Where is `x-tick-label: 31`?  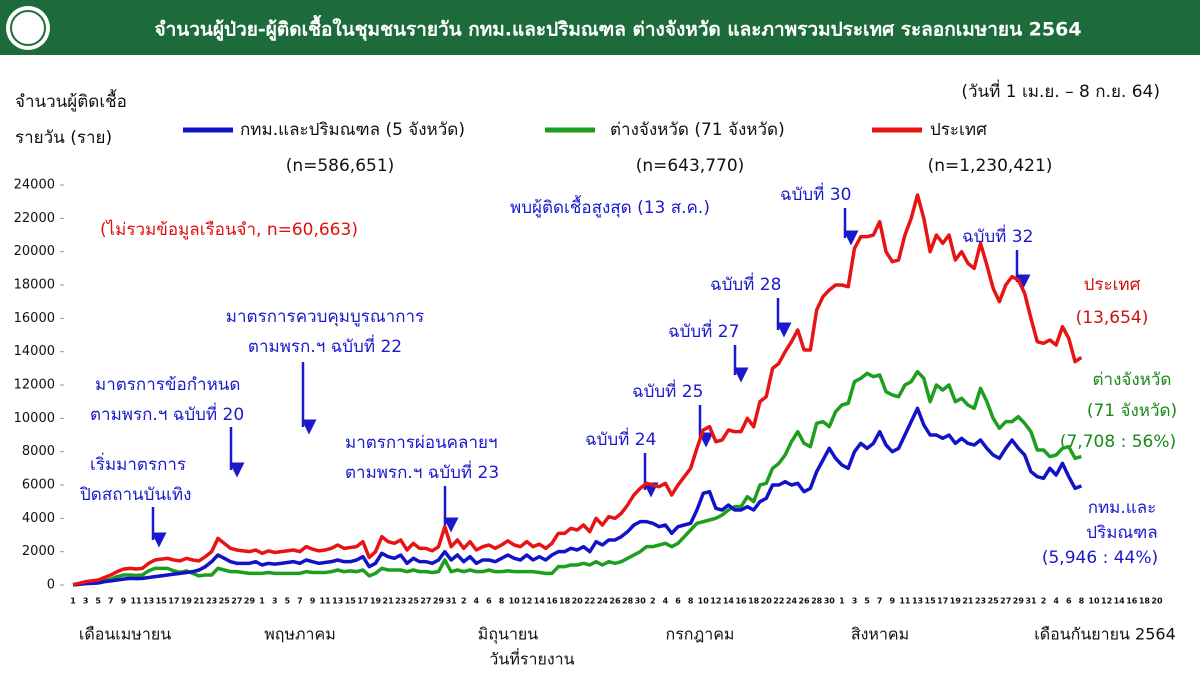
x-tick-label: 31 is located at coordinates (1031, 601).